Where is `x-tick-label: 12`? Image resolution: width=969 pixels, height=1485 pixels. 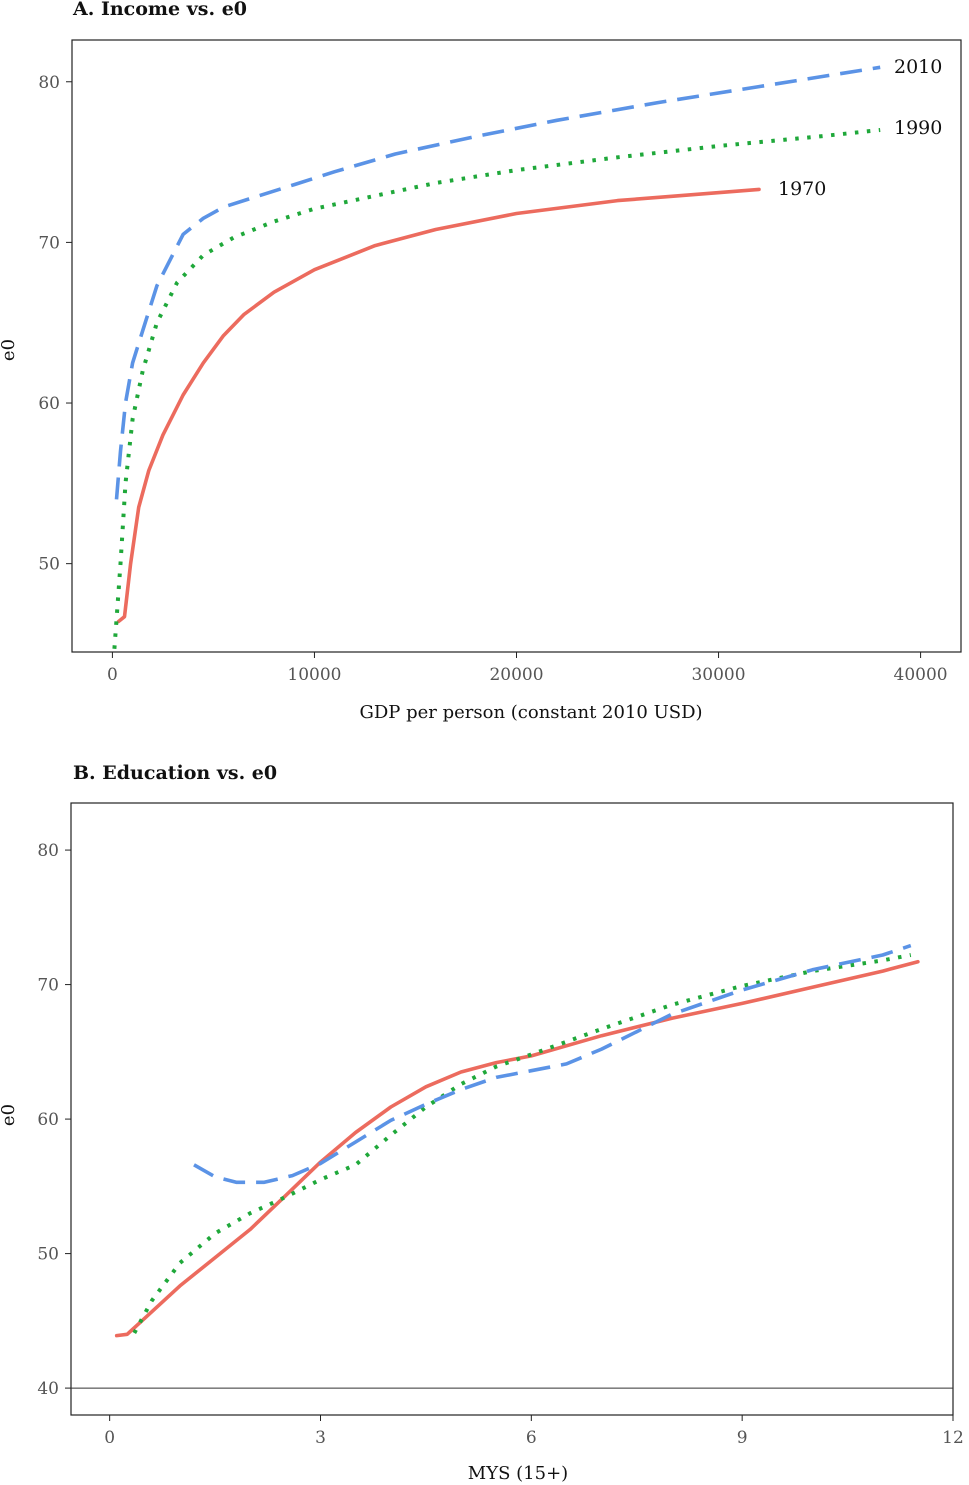 x-tick-label: 12 is located at coordinates (953, 1438).